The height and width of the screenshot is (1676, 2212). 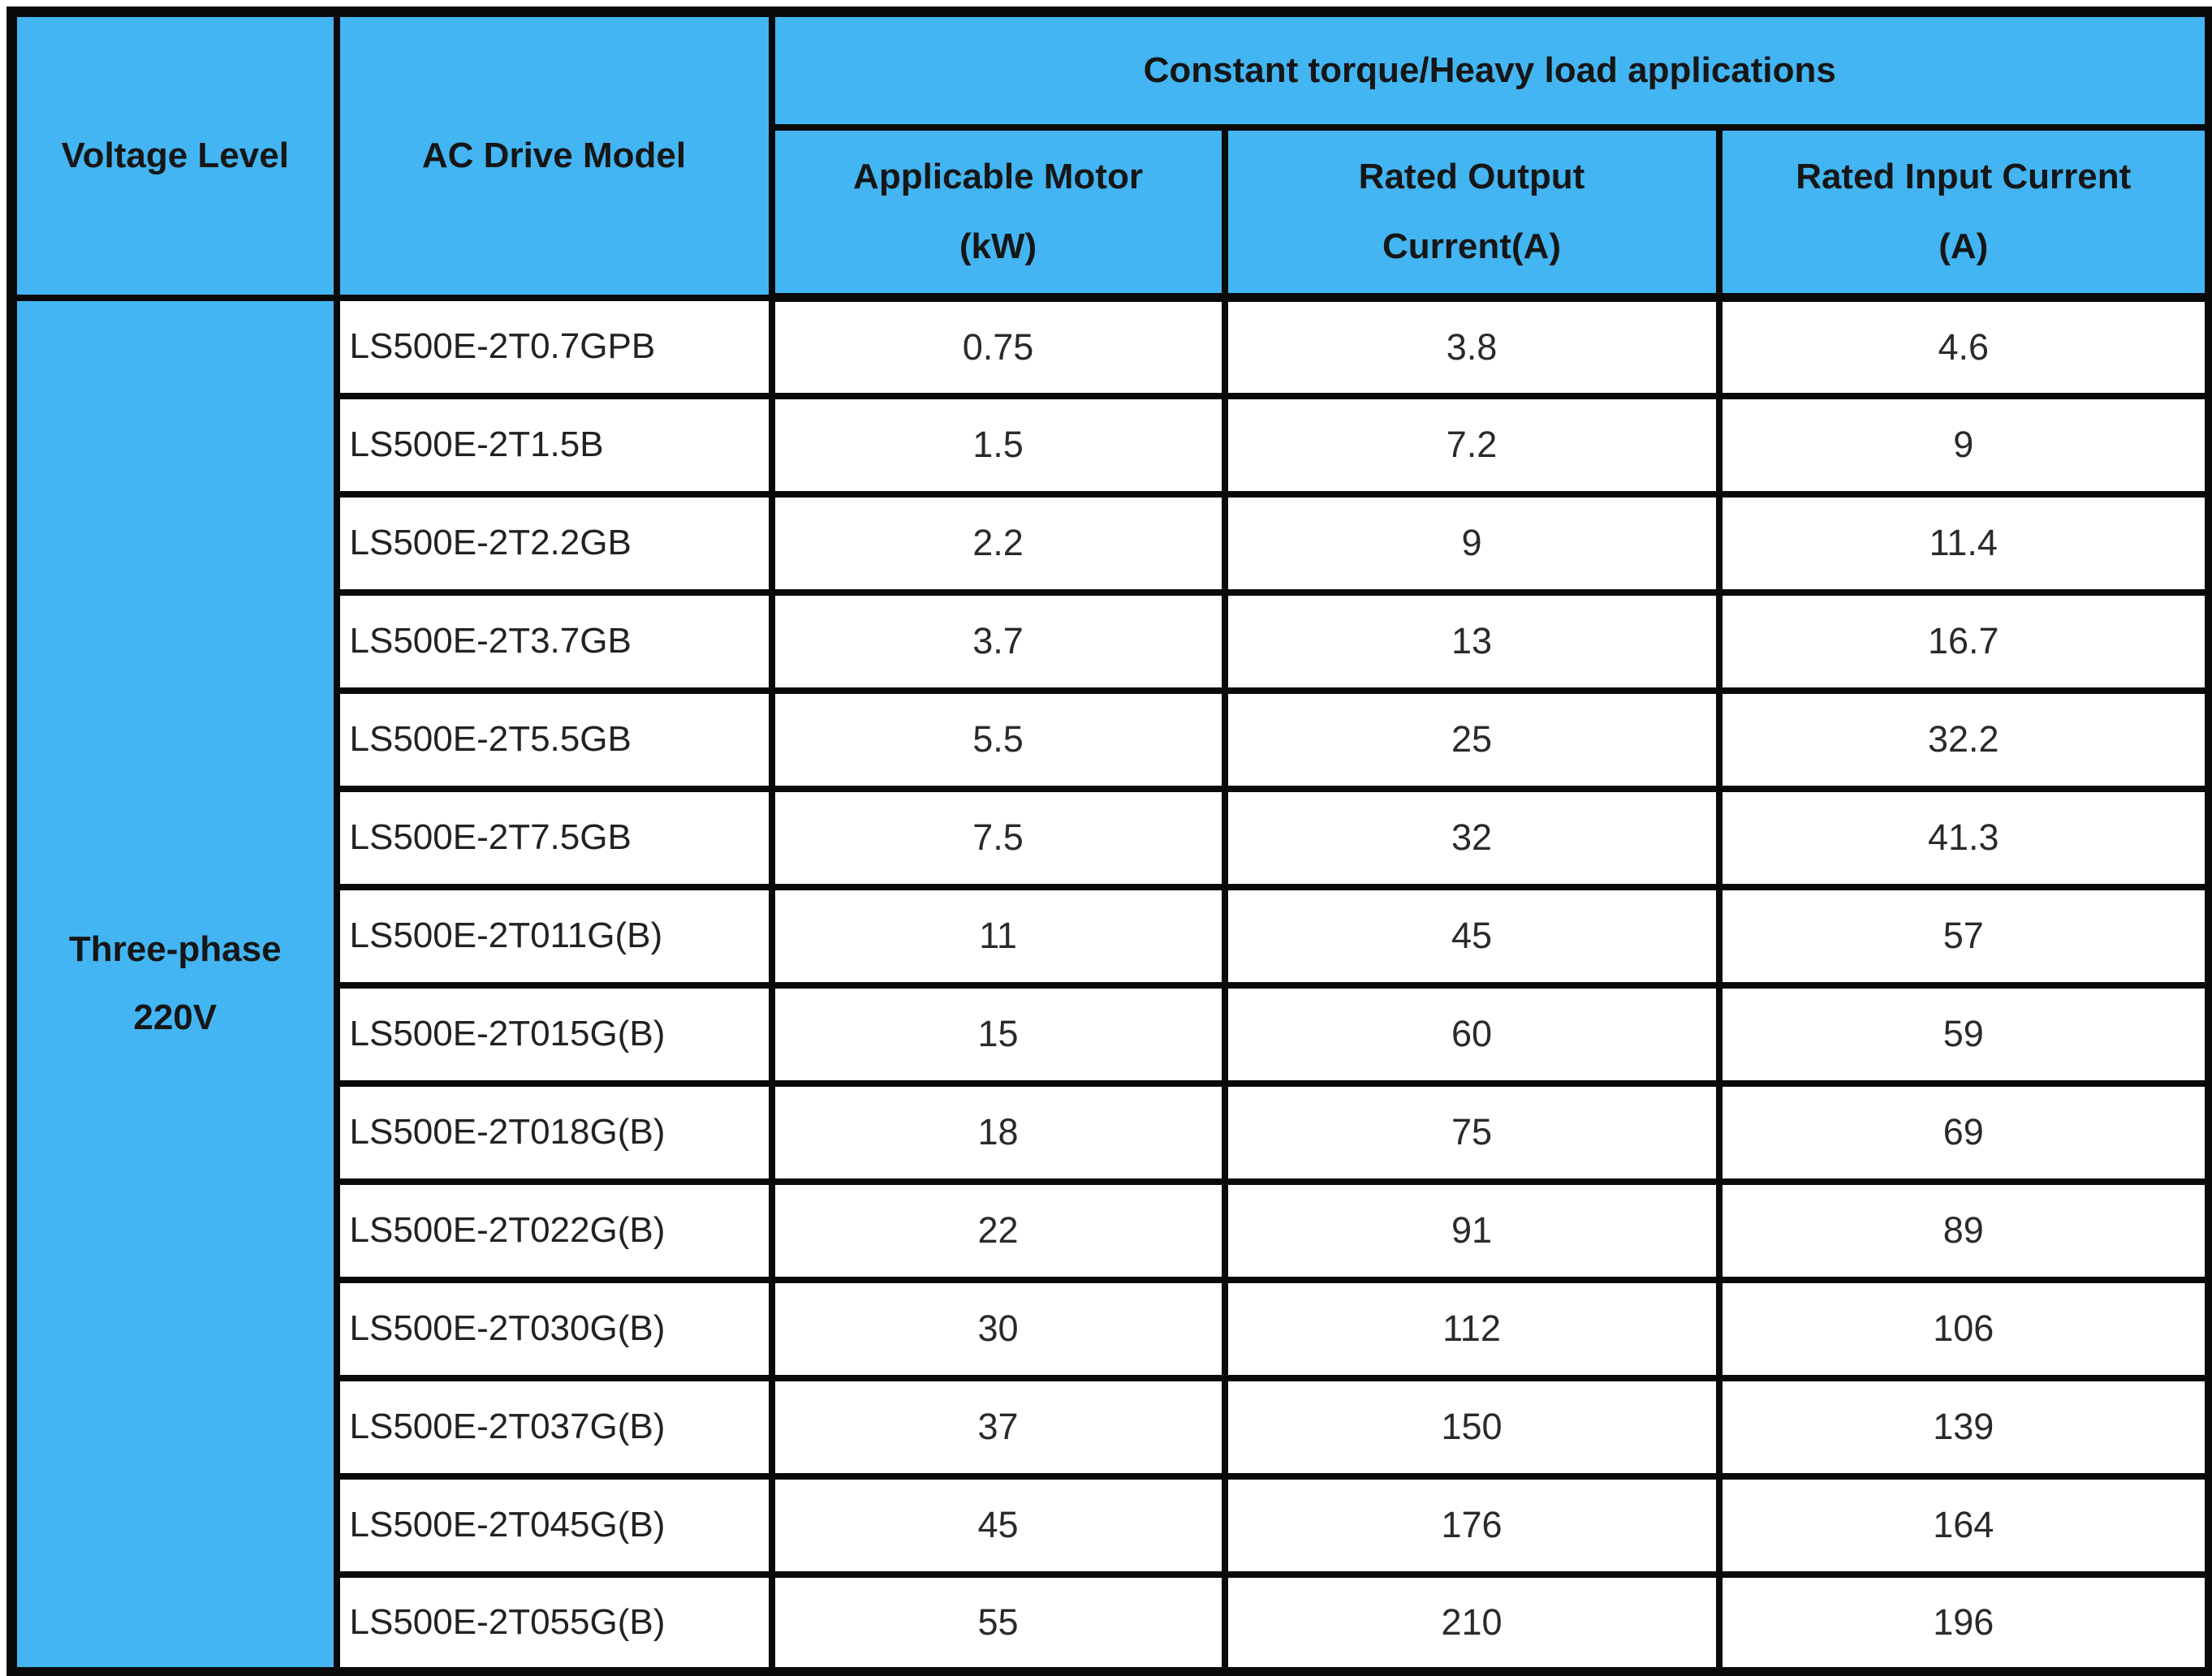 I want to click on voltage-level-line1: Three-phase, so click(x=175, y=949).